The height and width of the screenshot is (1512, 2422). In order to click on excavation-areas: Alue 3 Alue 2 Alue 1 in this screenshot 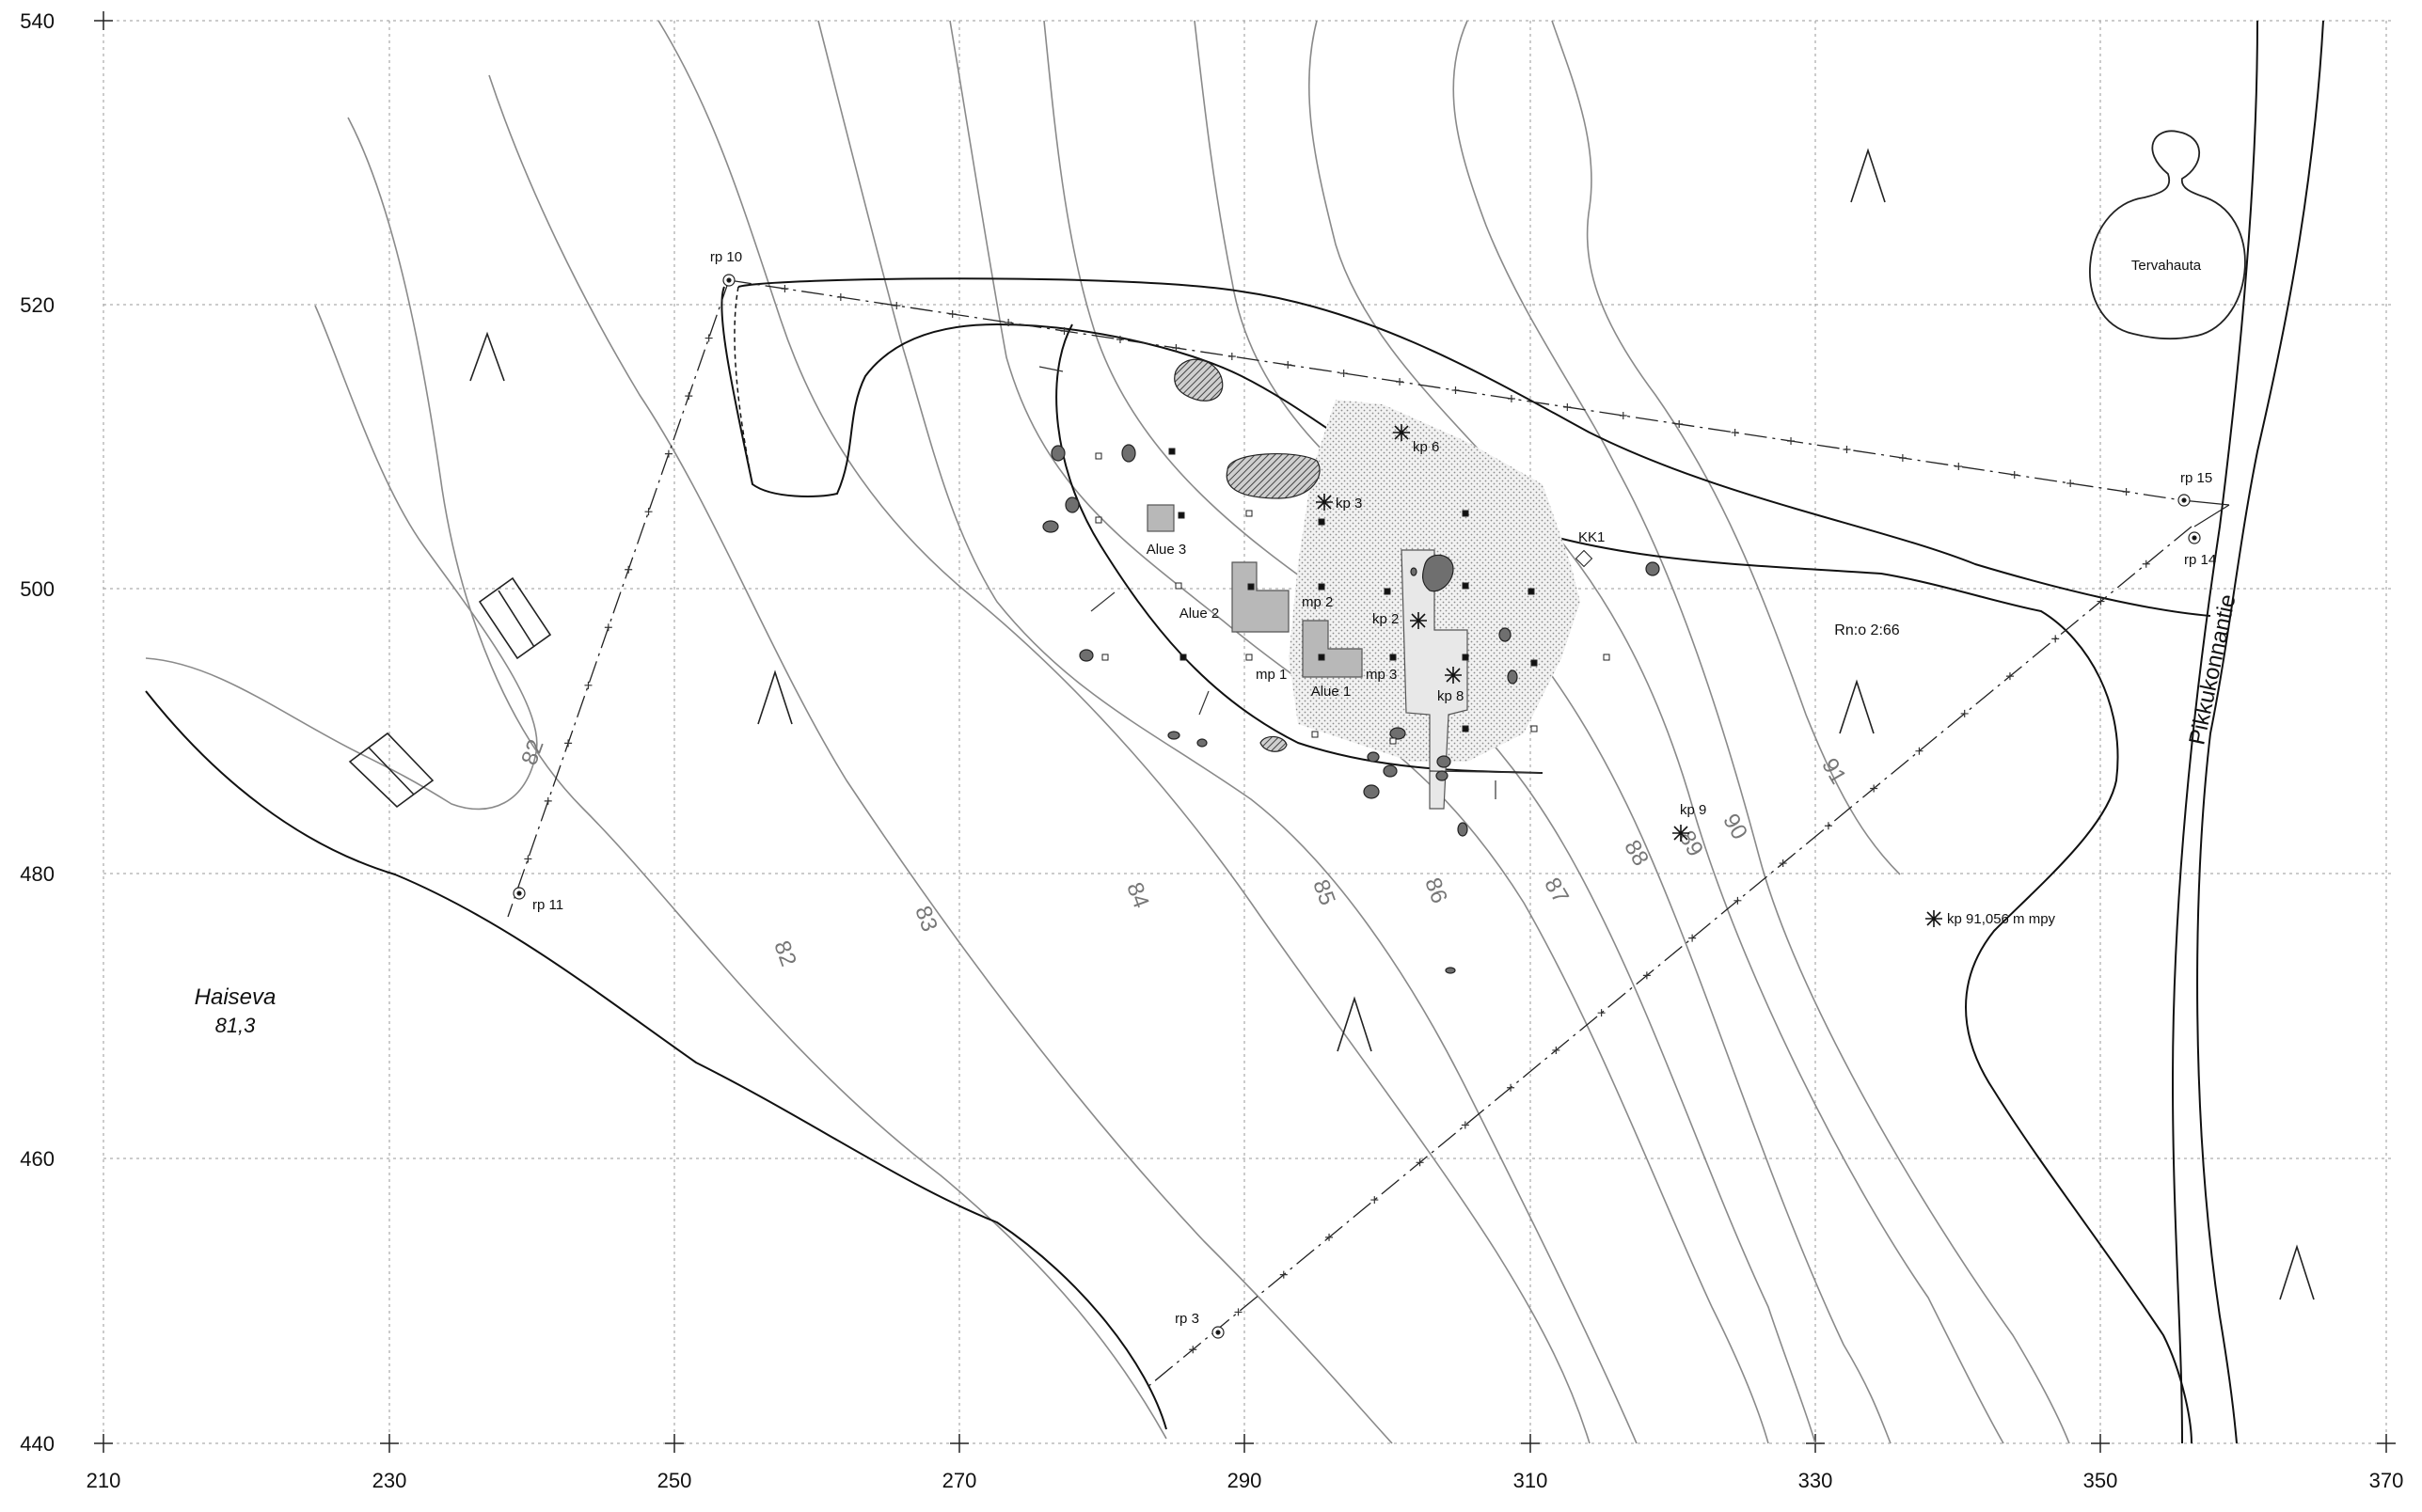, I will do `click(1255, 602)`.